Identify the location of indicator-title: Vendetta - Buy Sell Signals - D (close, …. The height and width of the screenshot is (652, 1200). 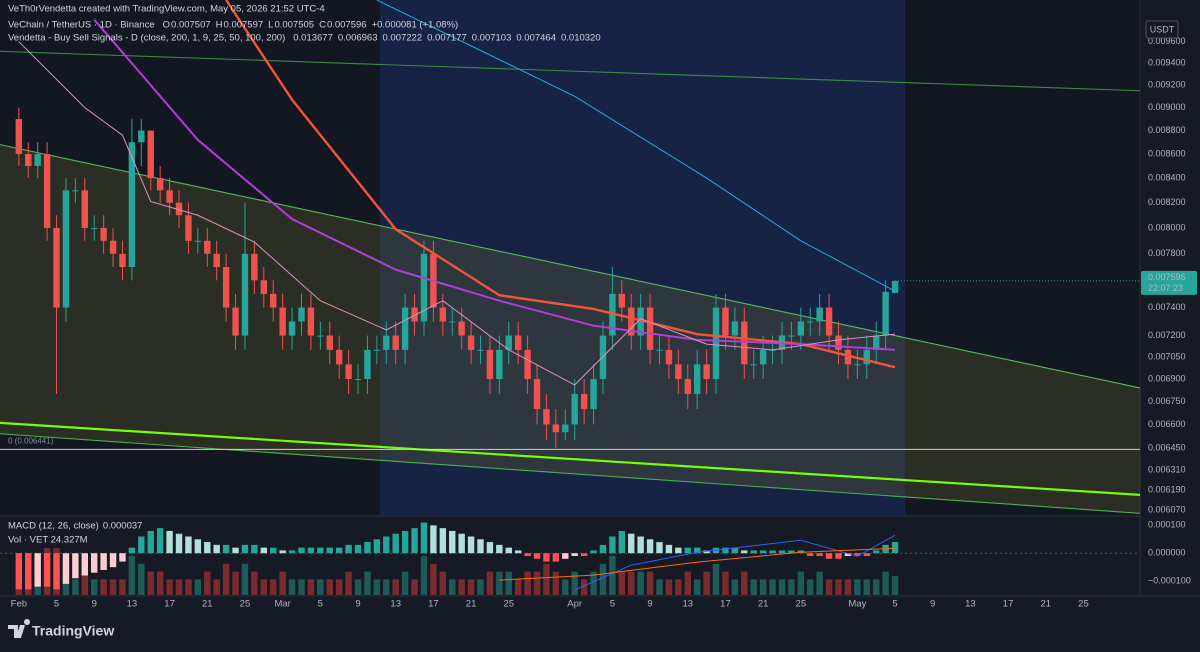
(146, 38).